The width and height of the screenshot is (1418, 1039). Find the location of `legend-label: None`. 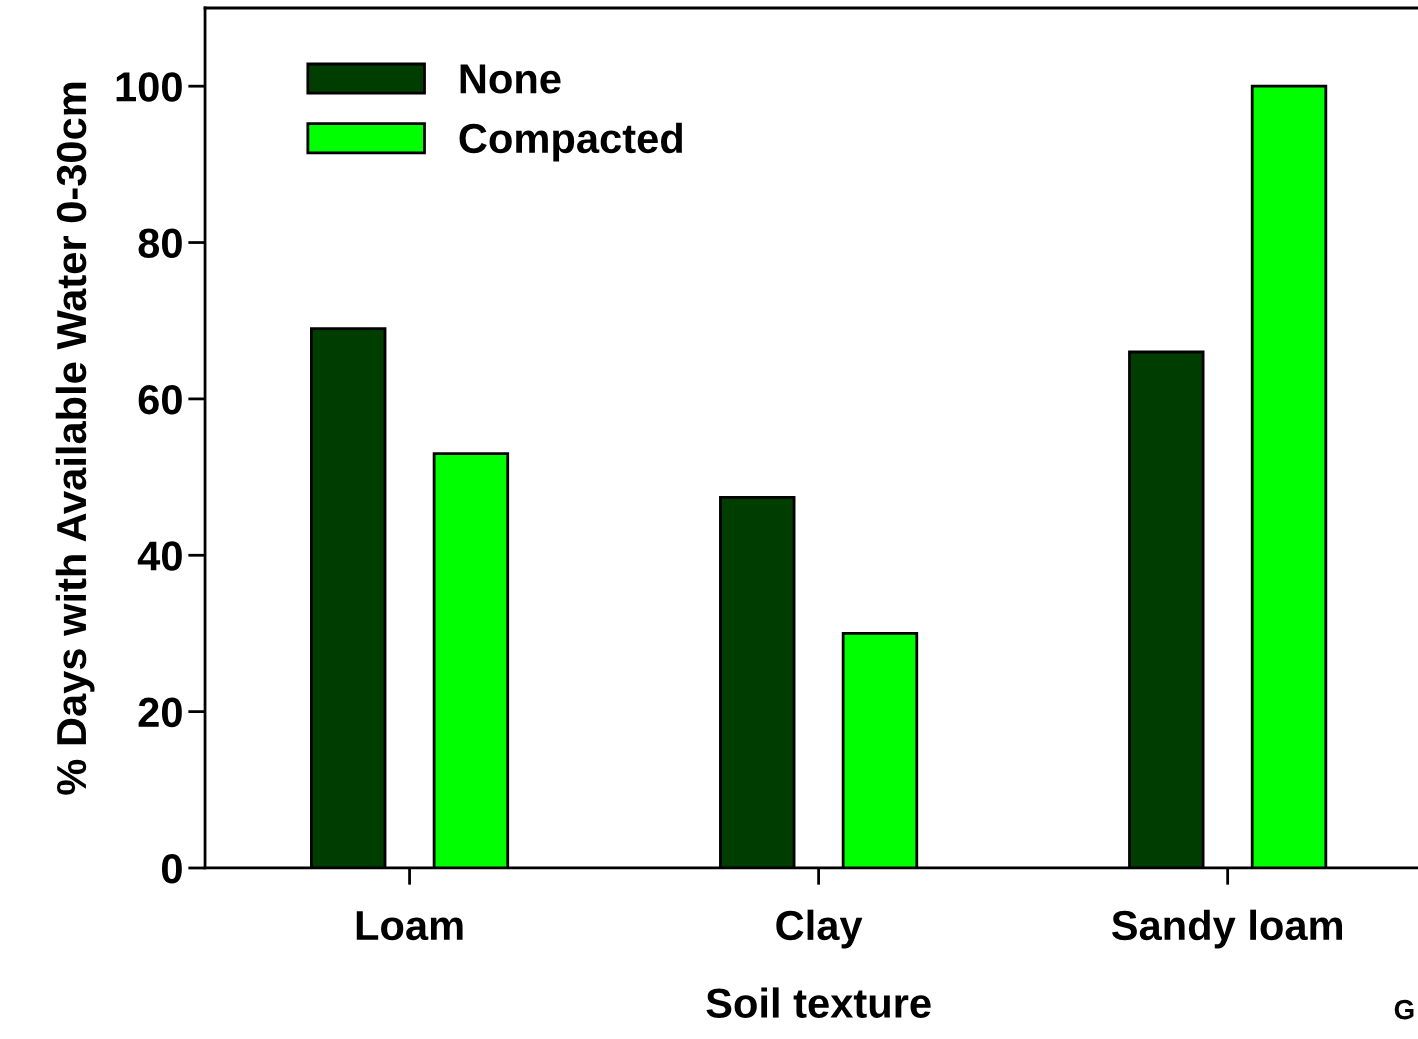

legend-label: None is located at coordinates (510, 79).